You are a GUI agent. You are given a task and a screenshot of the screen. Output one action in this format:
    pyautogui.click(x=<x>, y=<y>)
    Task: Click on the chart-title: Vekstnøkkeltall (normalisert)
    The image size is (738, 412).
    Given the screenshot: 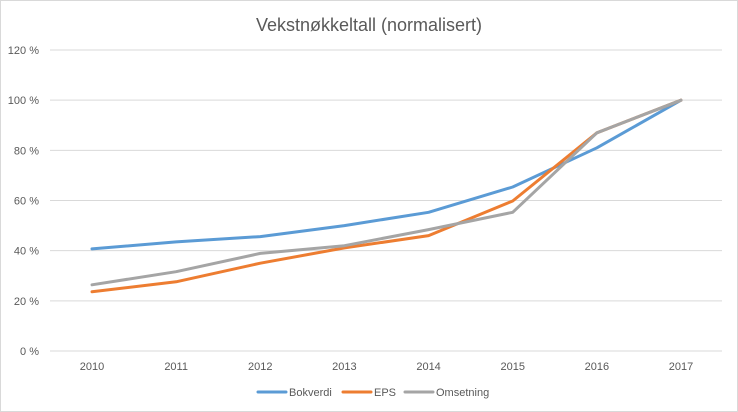 What is the action you would take?
    pyautogui.click(x=369, y=25)
    